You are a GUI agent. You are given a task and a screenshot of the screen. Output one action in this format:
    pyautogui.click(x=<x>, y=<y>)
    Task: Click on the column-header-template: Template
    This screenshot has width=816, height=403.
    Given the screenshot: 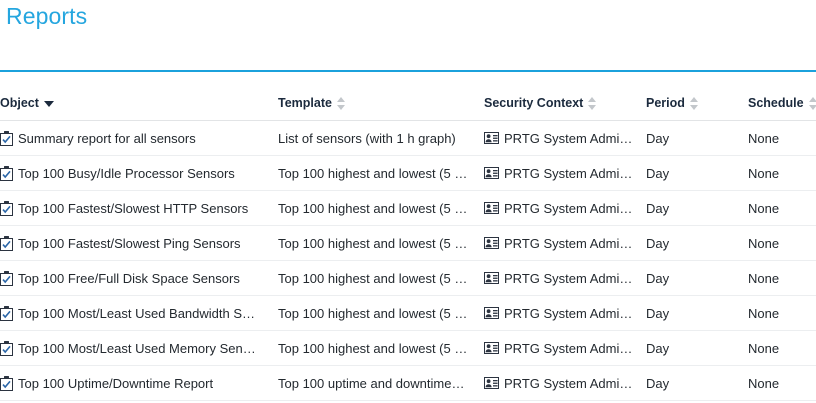 What is the action you would take?
    pyautogui.click(x=381, y=108)
    